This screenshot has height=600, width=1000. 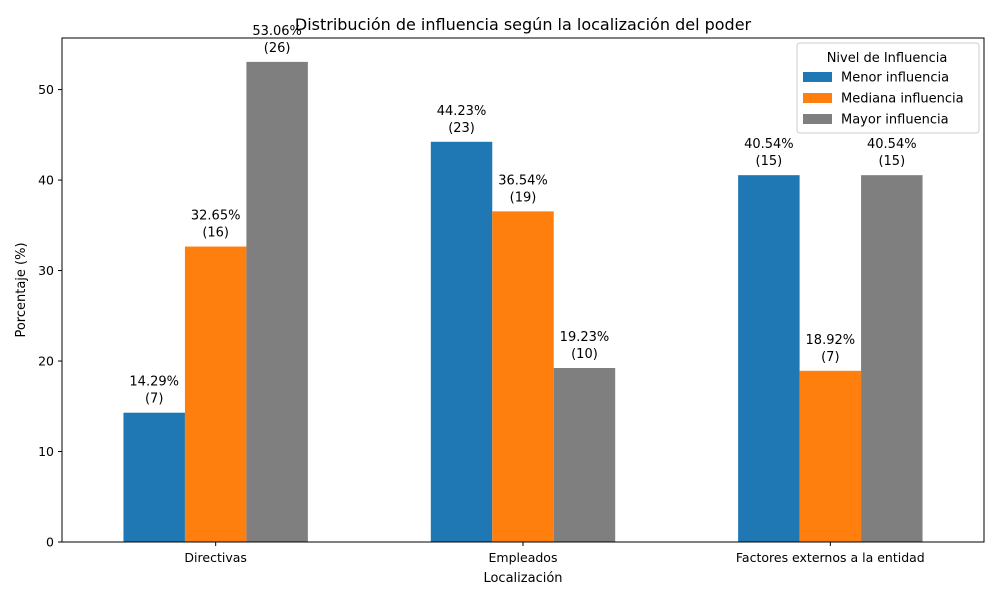 I want to click on bar-value-label: 18.92%, so click(x=831, y=340).